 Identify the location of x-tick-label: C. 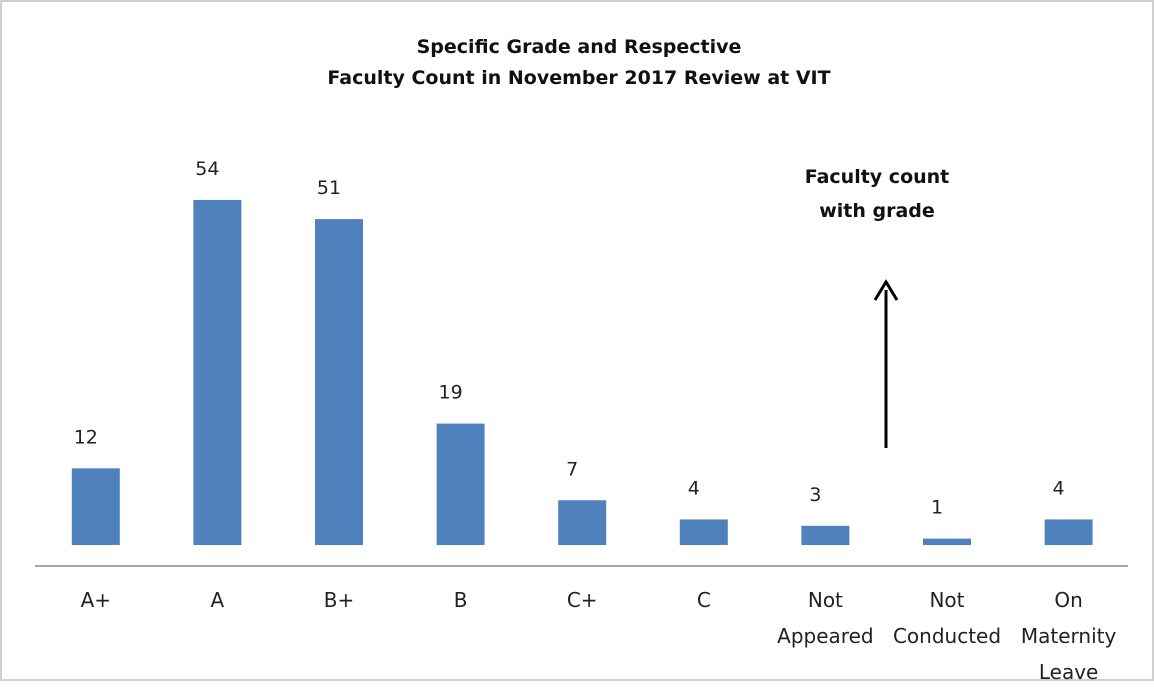
(703, 600).